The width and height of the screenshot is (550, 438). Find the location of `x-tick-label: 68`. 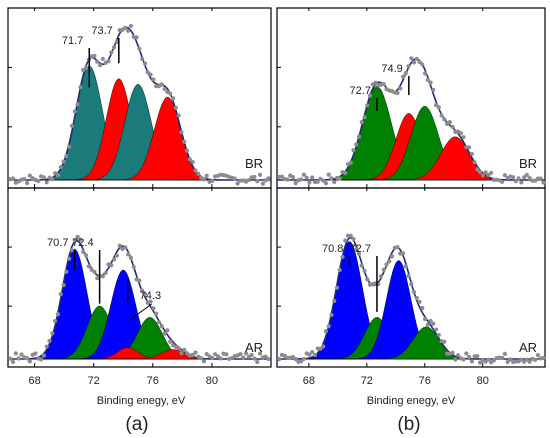

x-tick-label: 68 is located at coordinates (34, 381).